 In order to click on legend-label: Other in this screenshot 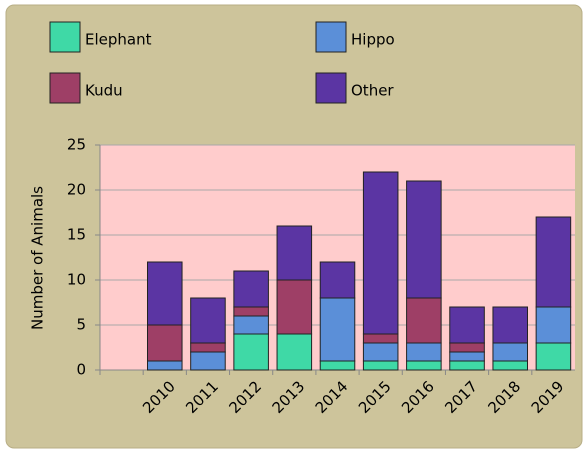, I will do `click(372, 91)`.